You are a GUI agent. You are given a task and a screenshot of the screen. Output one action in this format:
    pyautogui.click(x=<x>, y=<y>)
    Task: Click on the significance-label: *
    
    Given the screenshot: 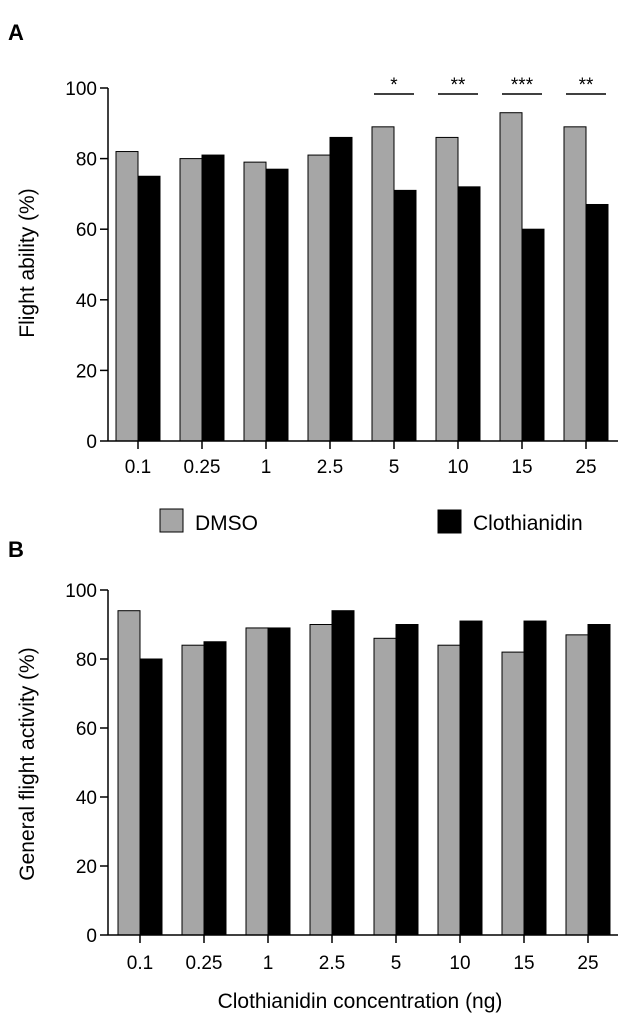 What is the action you would take?
    pyautogui.click(x=394, y=85)
    